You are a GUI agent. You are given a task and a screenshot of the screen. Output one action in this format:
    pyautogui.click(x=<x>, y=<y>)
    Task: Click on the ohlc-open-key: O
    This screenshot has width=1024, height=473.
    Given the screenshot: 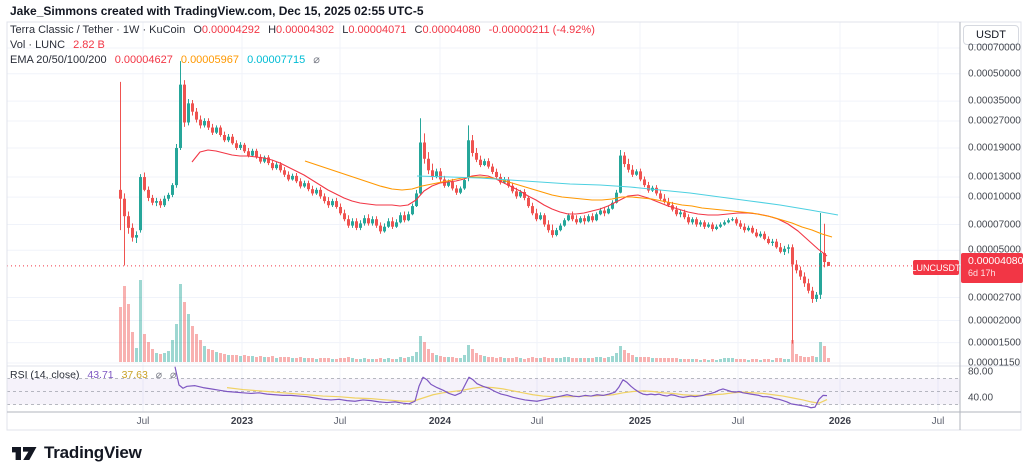 What is the action you would take?
    pyautogui.click(x=197, y=30)
    